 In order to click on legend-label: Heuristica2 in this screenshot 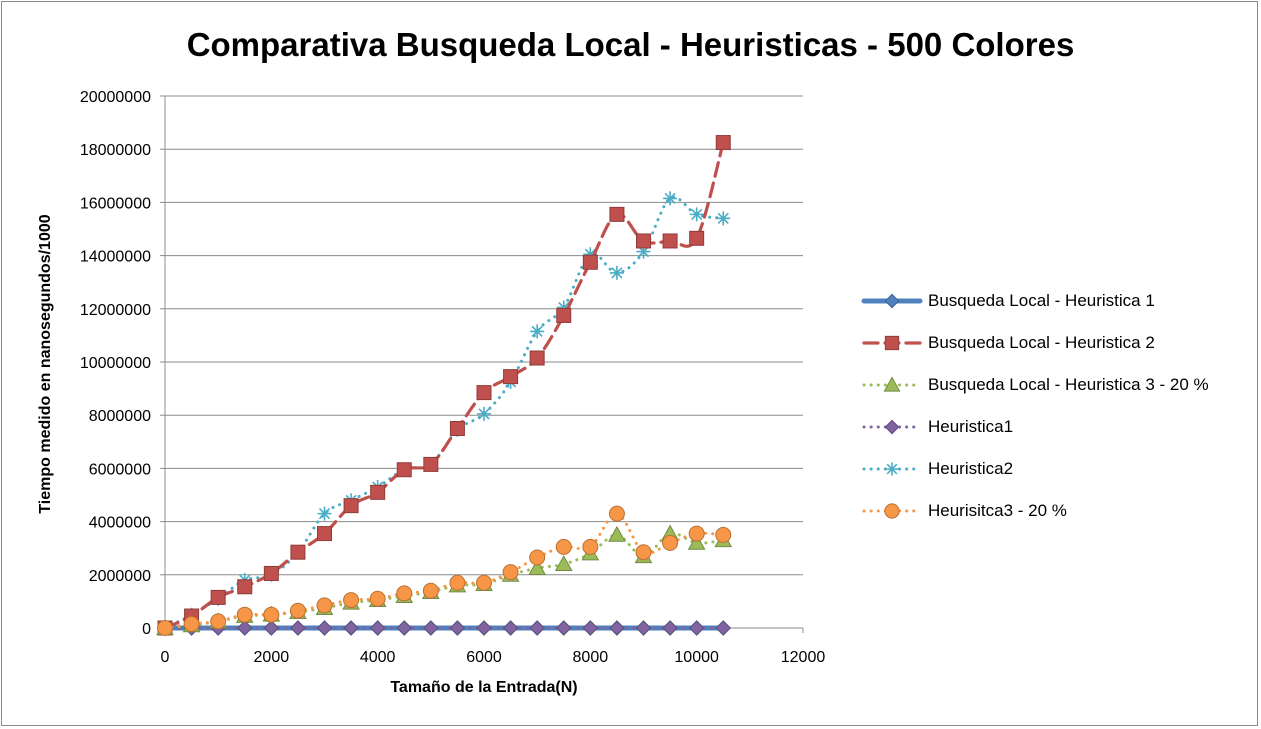, I will do `click(971, 468)`.